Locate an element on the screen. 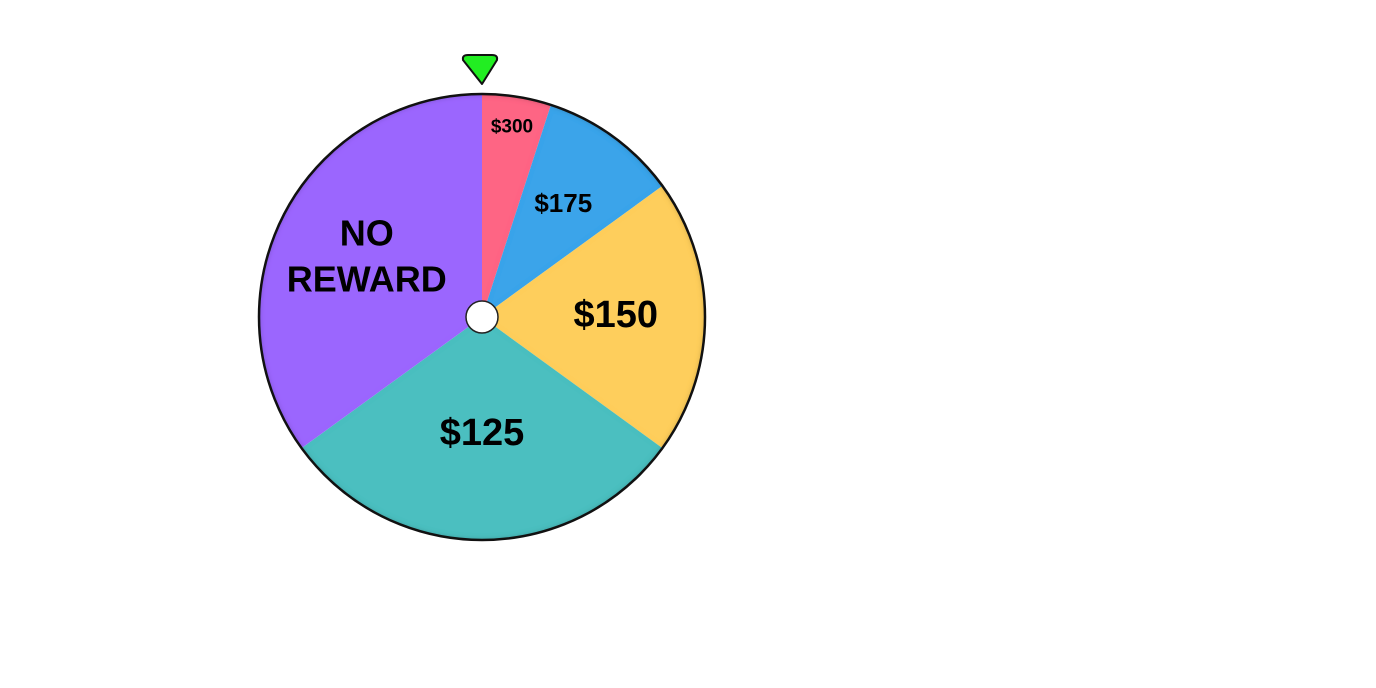 This screenshot has width=1376, height=688. wheel-labels: $300 $175 $150 $125 NO REWARD is located at coordinates (472, 286).